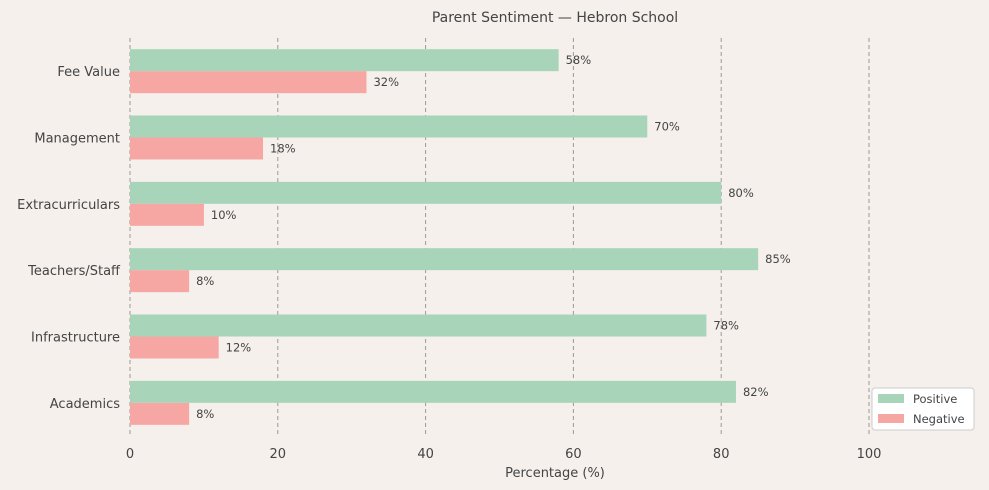  Describe the element at coordinates (555, 473) in the screenshot. I see `x-axis-label: Percentage (%)` at that location.